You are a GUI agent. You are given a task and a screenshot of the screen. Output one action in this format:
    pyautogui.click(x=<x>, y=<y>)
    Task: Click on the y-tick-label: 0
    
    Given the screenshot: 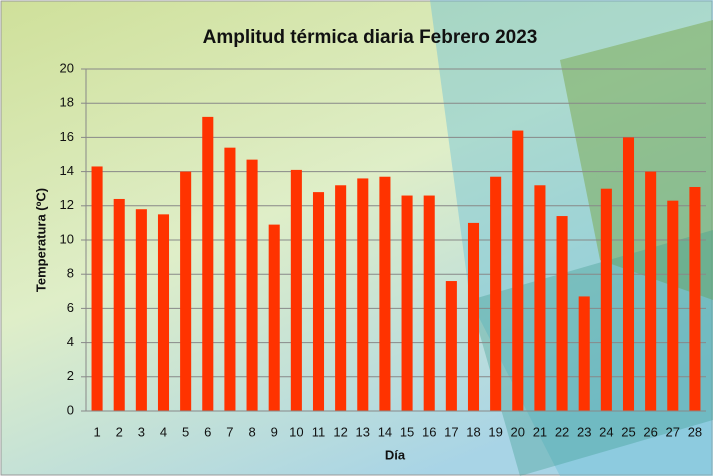 What is the action you would take?
    pyautogui.click(x=70, y=409)
    